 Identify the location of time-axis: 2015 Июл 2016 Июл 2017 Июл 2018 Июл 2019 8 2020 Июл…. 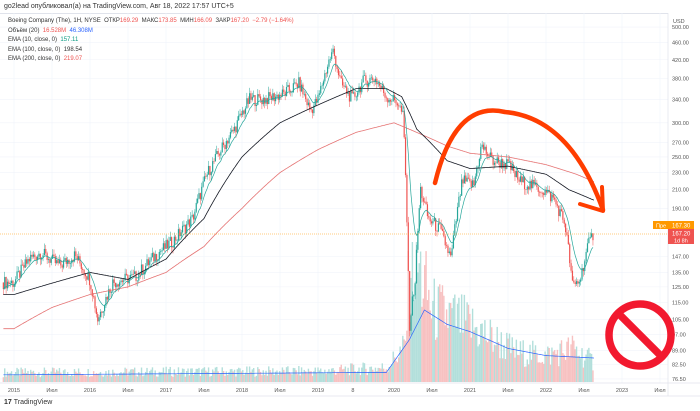
(337, 391).